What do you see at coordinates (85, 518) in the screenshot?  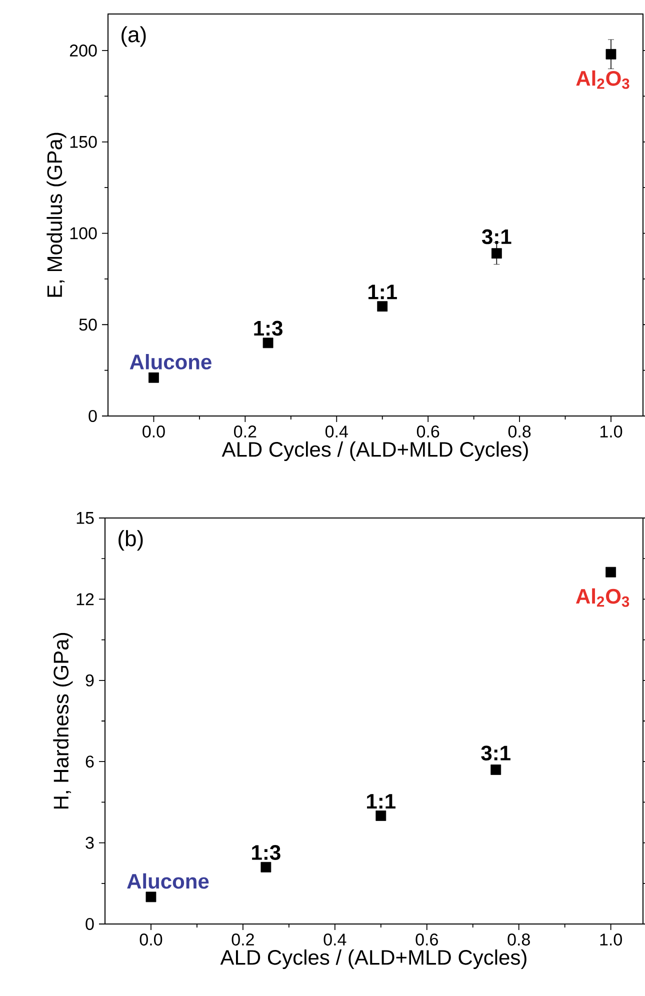 I see `y-tick-label: 15` at bounding box center [85, 518].